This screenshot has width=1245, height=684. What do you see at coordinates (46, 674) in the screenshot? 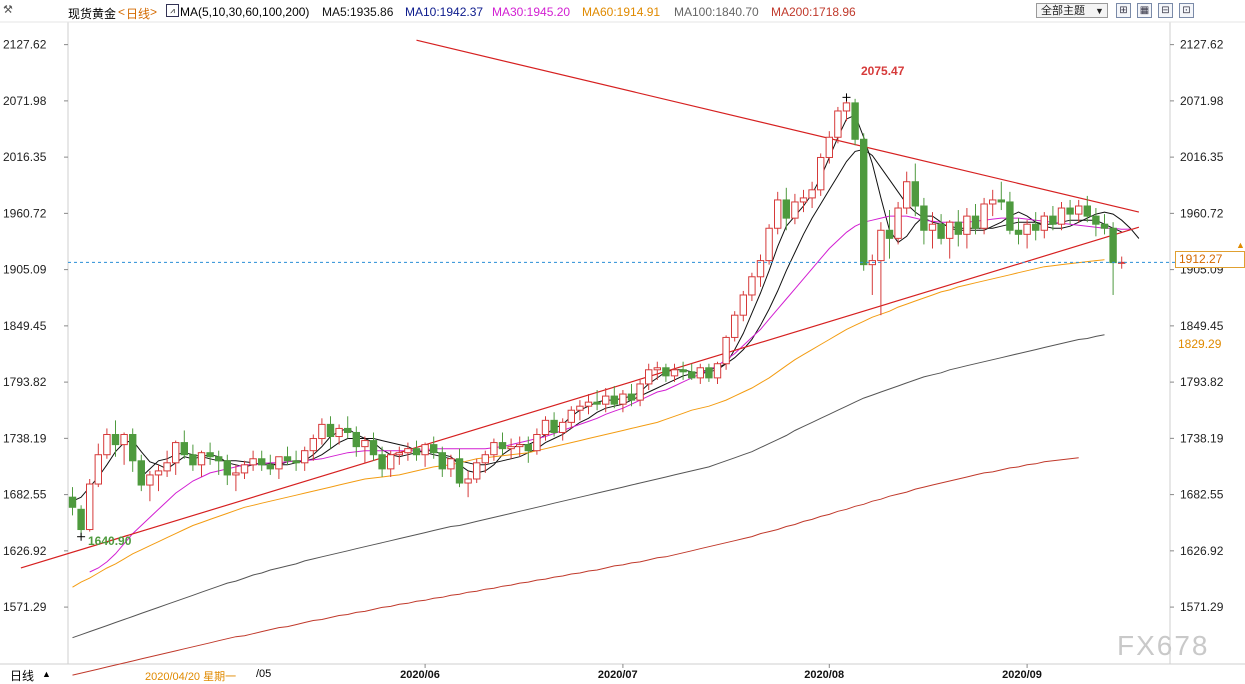
I see `footer-period-arrow-icon: ▲` at bounding box center [46, 674].